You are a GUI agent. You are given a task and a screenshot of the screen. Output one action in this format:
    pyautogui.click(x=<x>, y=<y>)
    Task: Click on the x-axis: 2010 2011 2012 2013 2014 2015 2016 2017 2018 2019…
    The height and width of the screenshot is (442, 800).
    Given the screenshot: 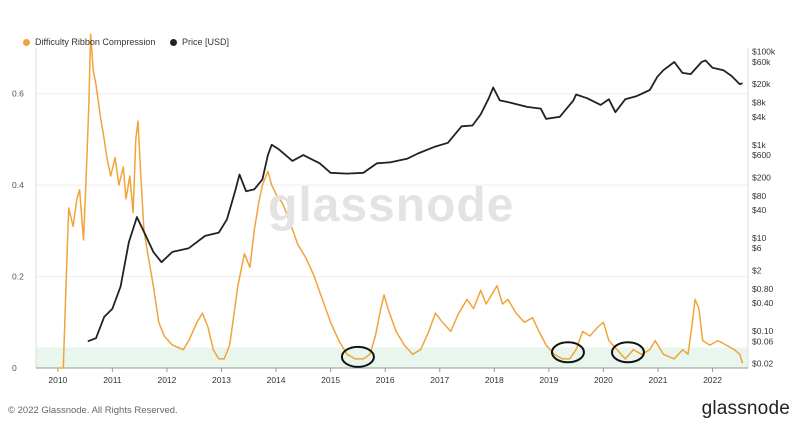 What is the action you would take?
    pyautogui.click(x=392, y=376)
    